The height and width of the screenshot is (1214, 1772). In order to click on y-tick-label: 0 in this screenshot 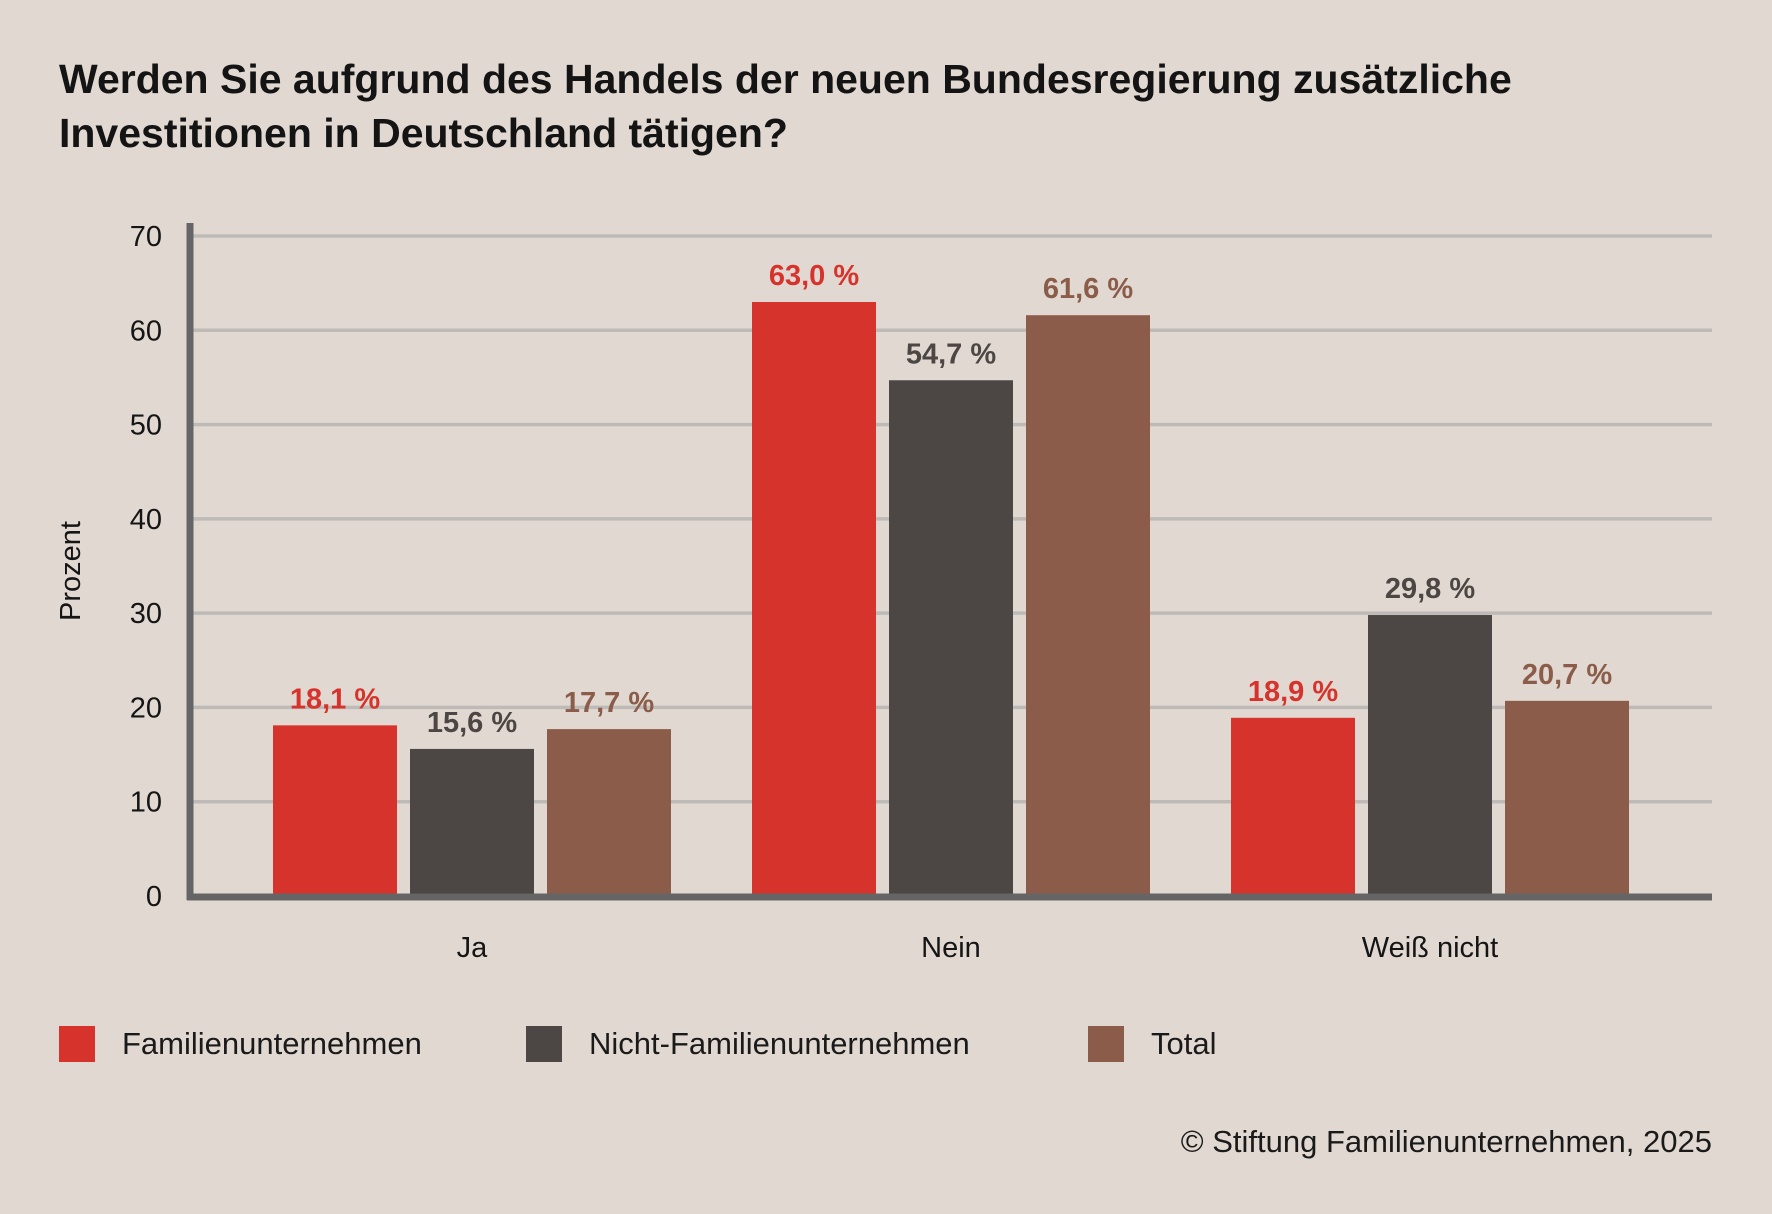, I will do `click(154, 897)`.